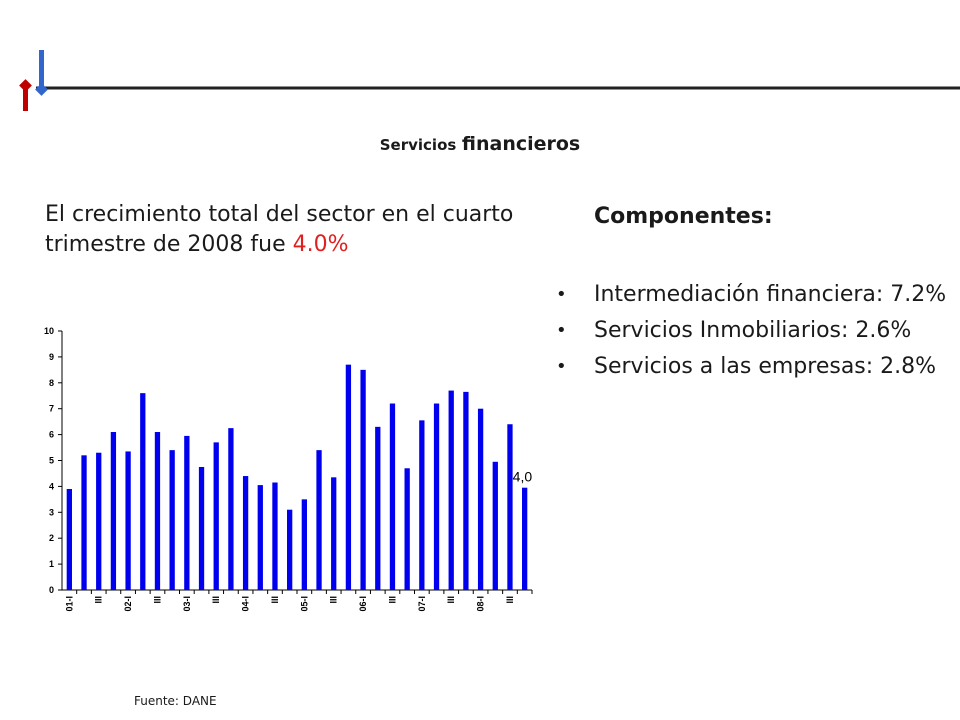  What do you see at coordinates (489, 80) in the screenshot?
I see `corner-logo` at bounding box center [489, 80].